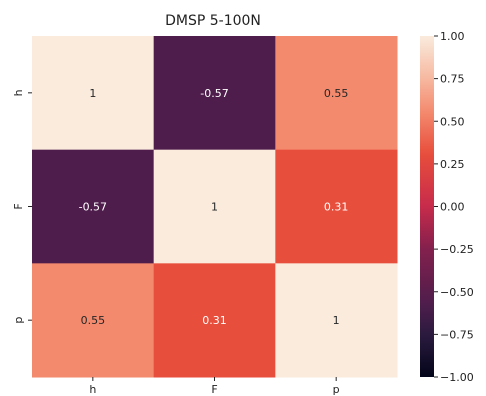 Image resolution: width=486 pixels, height=396 pixels. What do you see at coordinates (213, 21) in the screenshot?
I see `chart-title: DMSP 5-100N` at bounding box center [213, 21].